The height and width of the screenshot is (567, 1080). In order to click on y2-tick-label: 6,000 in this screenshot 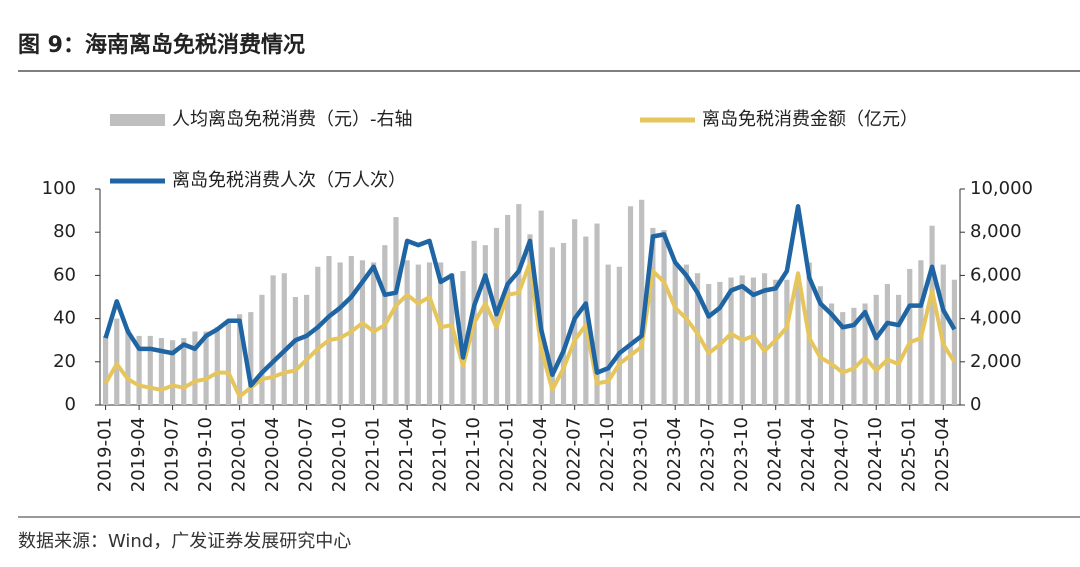, I will do `click(996, 274)`.